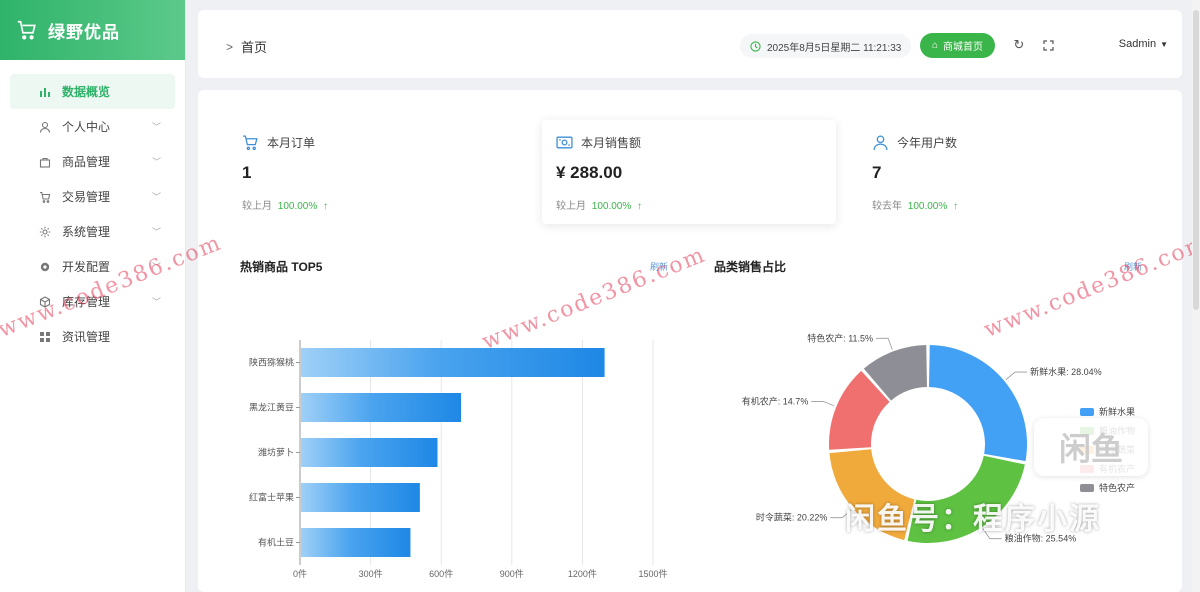 The image size is (1200, 592). I want to click on brand-header: 绿野优品, so click(92, 30).